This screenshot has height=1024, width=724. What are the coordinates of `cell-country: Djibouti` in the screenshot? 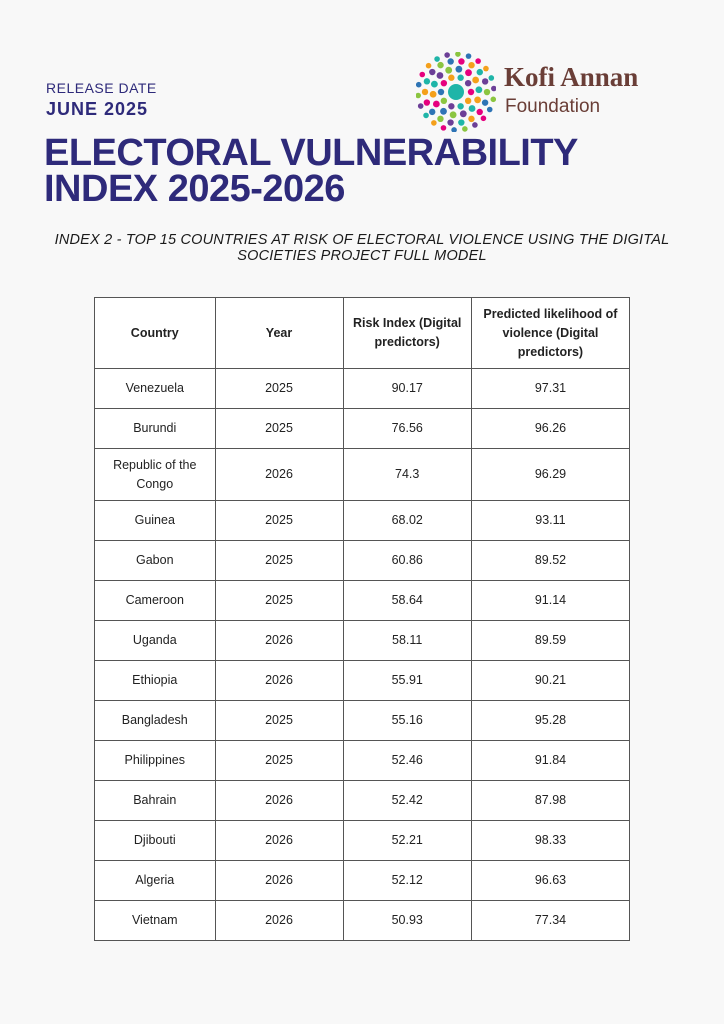 It's located at (155, 840).